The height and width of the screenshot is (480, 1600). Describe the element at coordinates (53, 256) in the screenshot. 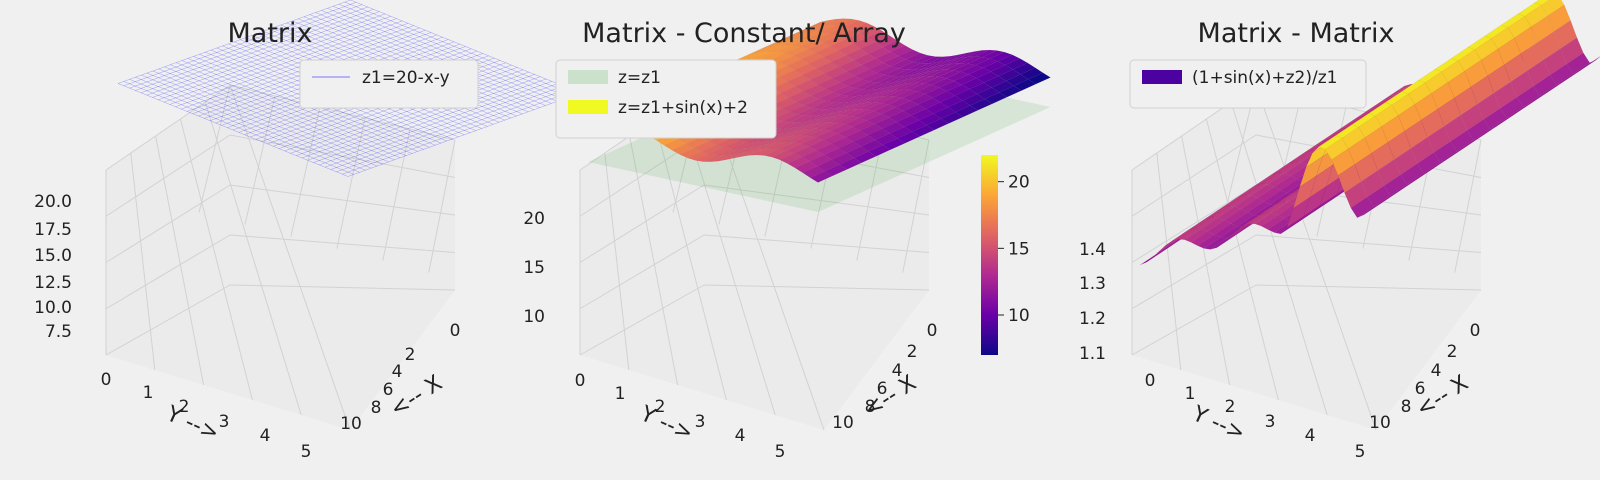

I see `z-tick-label: 15.0` at that location.